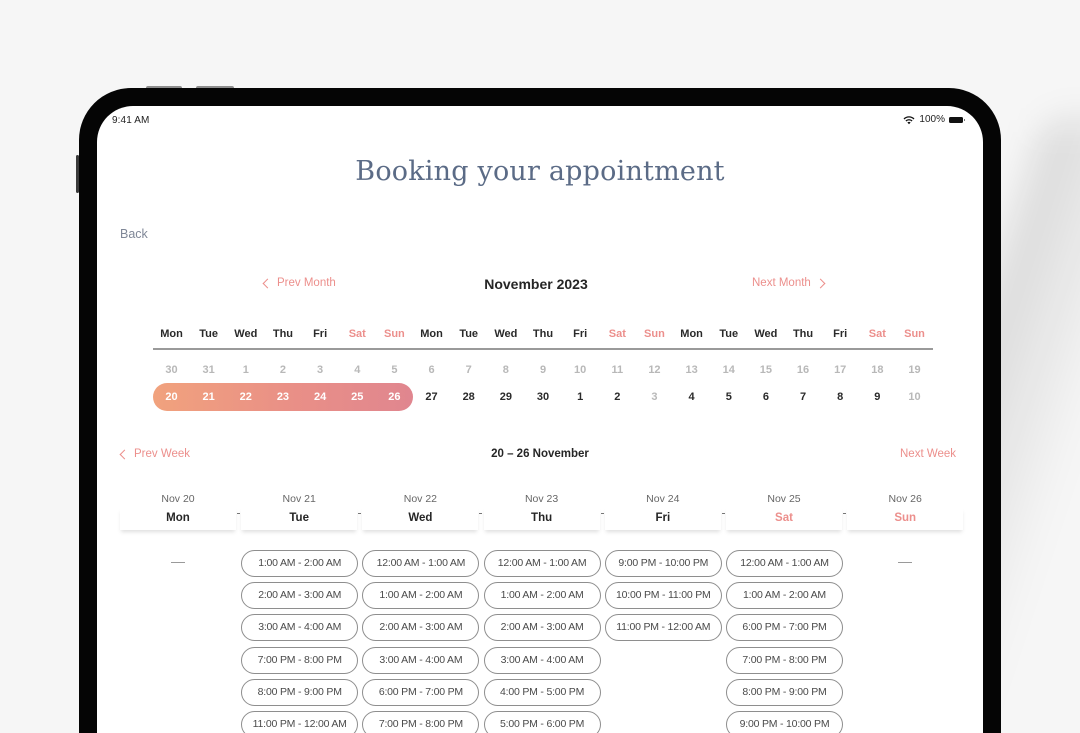  Describe the element at coordinates (541, 499) in the screenshot. I see `day-date-label: Nov 23` at that location.